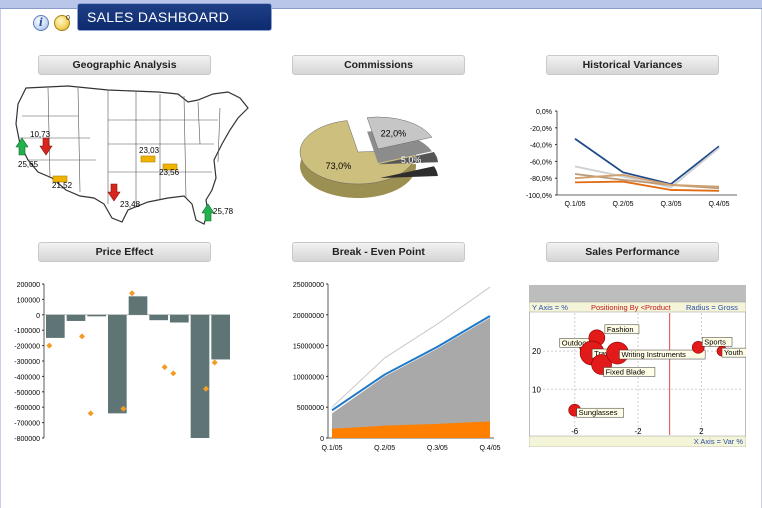 This screenshot has width=762, height=508. Describe the element at coordinates (27, 393) in the screenshot. I see `y-tick-label: -500000` at that location.